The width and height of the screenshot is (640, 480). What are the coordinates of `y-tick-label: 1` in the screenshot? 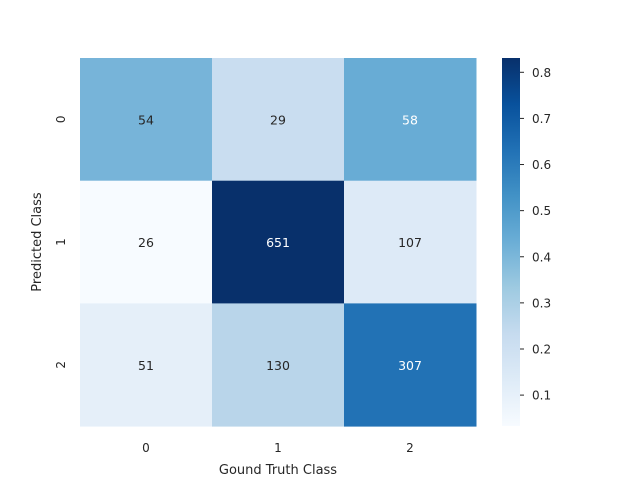 It's located at (61, 242).